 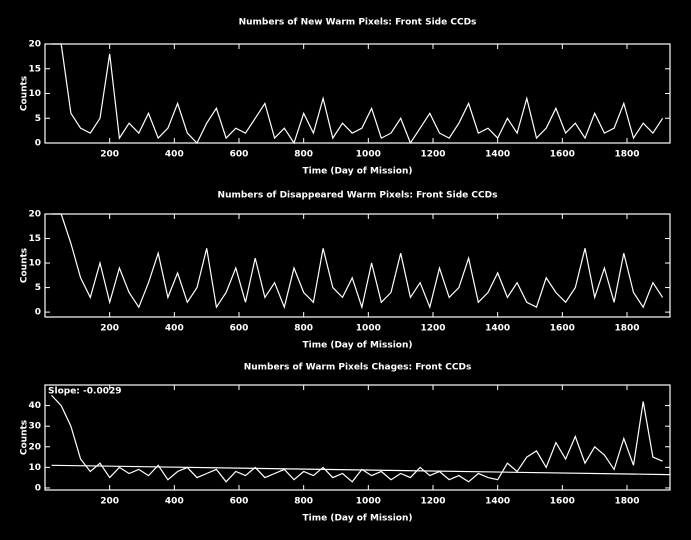 I want to click on fit-line, so click(x=361, y=470).